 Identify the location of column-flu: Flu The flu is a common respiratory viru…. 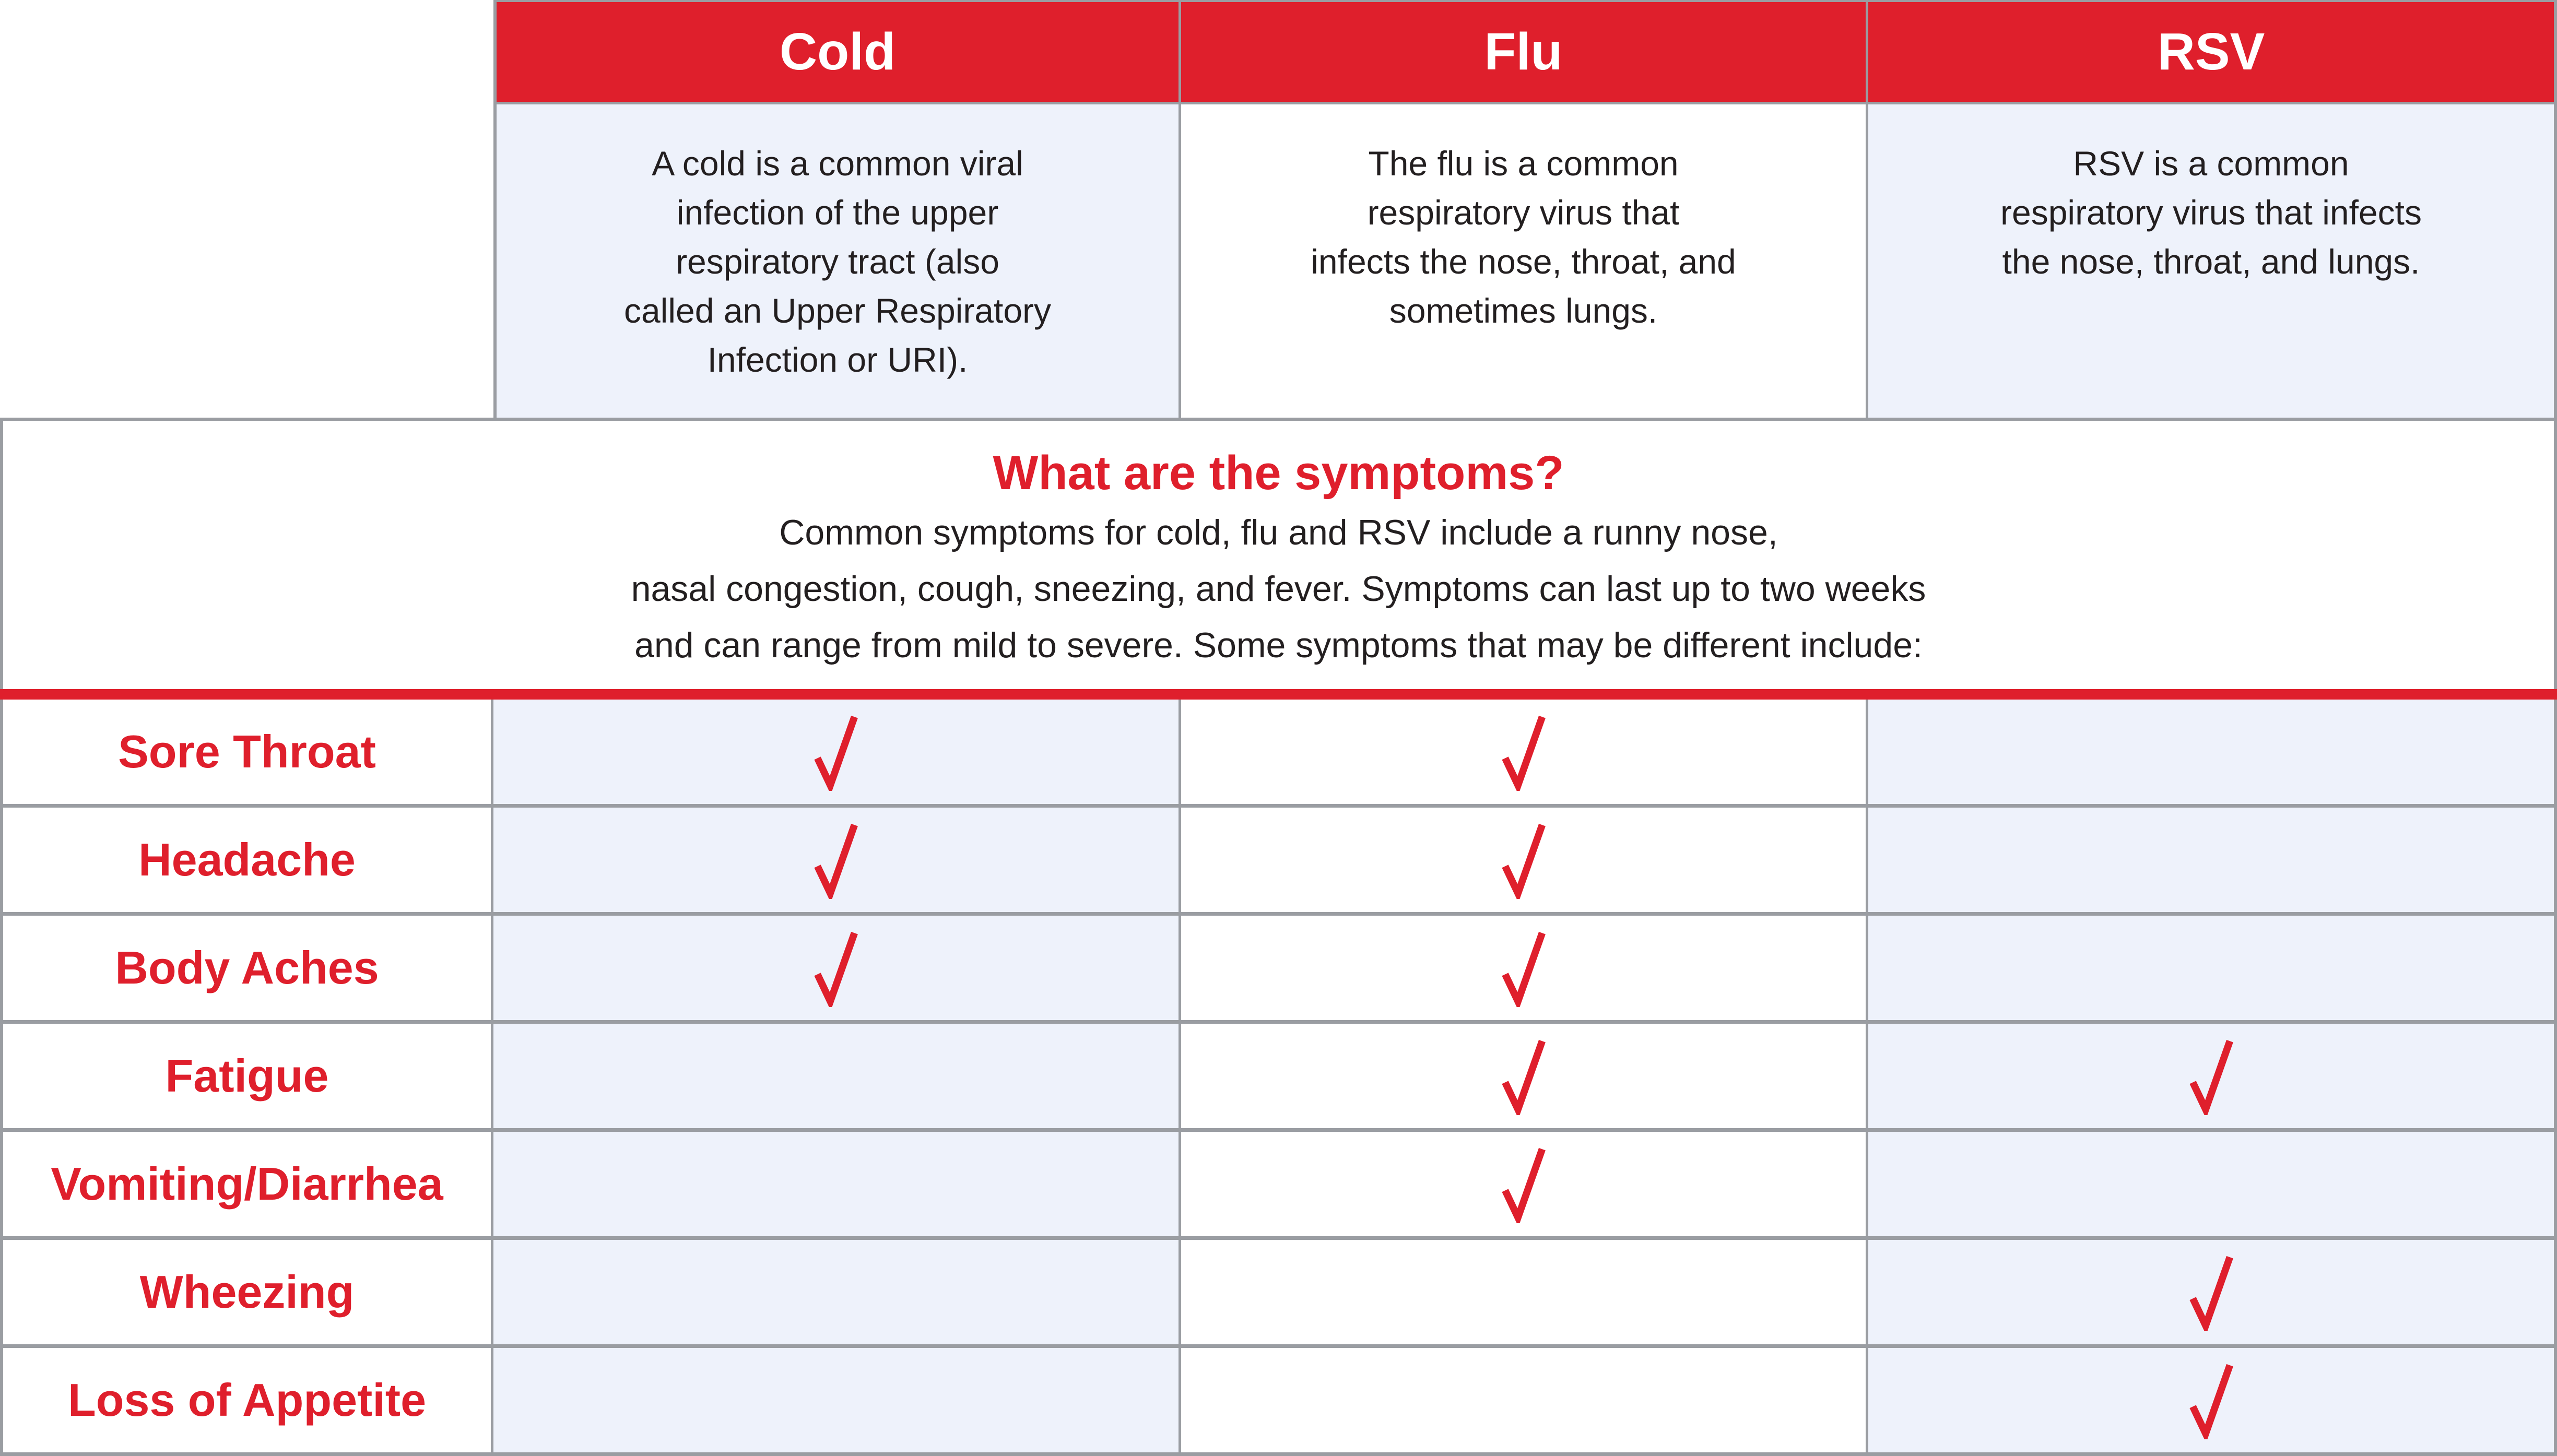
(1524, 209).